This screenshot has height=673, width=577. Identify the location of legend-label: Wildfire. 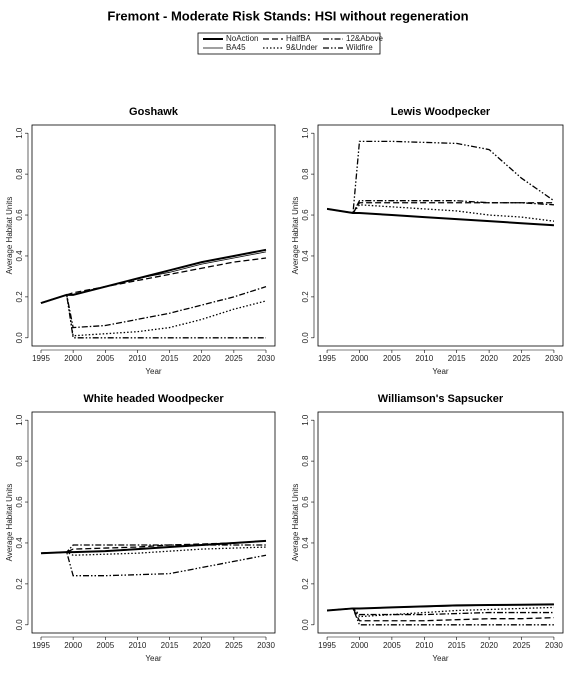
(359, 47).